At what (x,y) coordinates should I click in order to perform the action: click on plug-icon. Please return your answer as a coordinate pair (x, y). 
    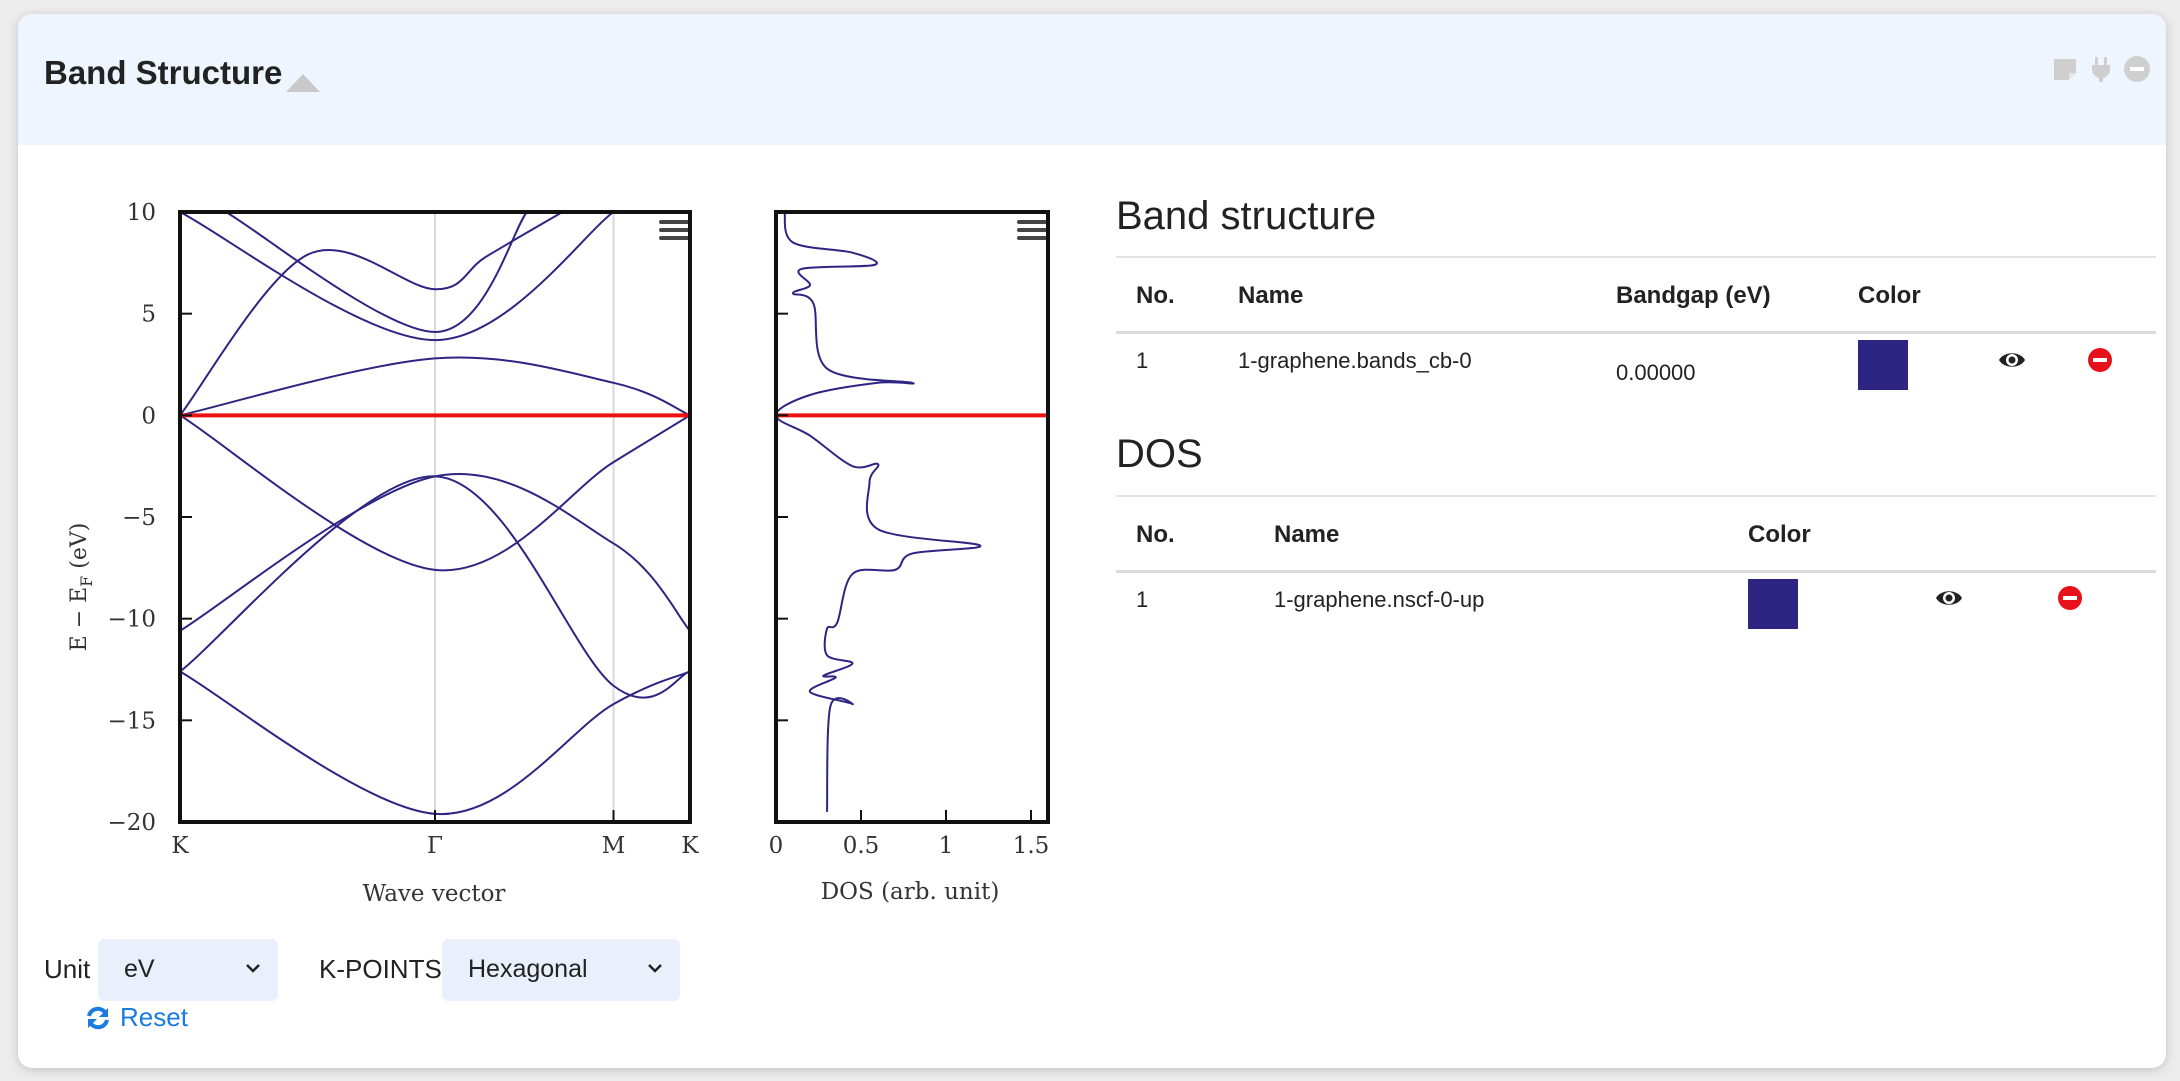
    Looking at the image, I should click on (2101, 69).